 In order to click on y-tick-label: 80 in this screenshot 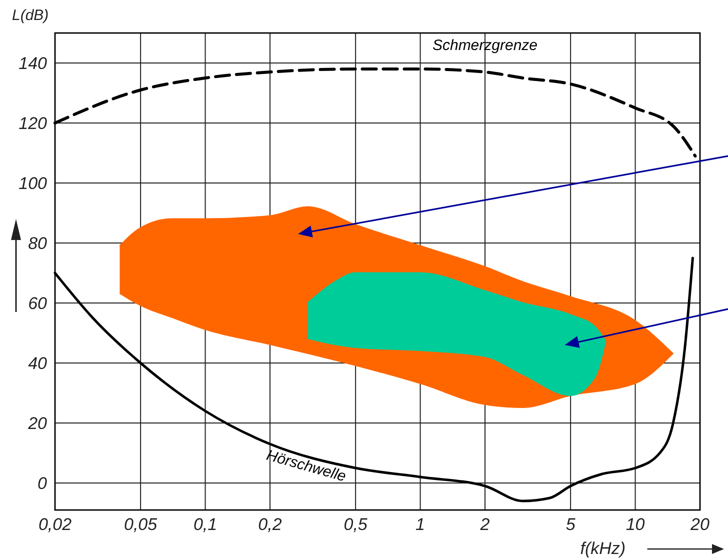, I will do `click(38, 243)`.